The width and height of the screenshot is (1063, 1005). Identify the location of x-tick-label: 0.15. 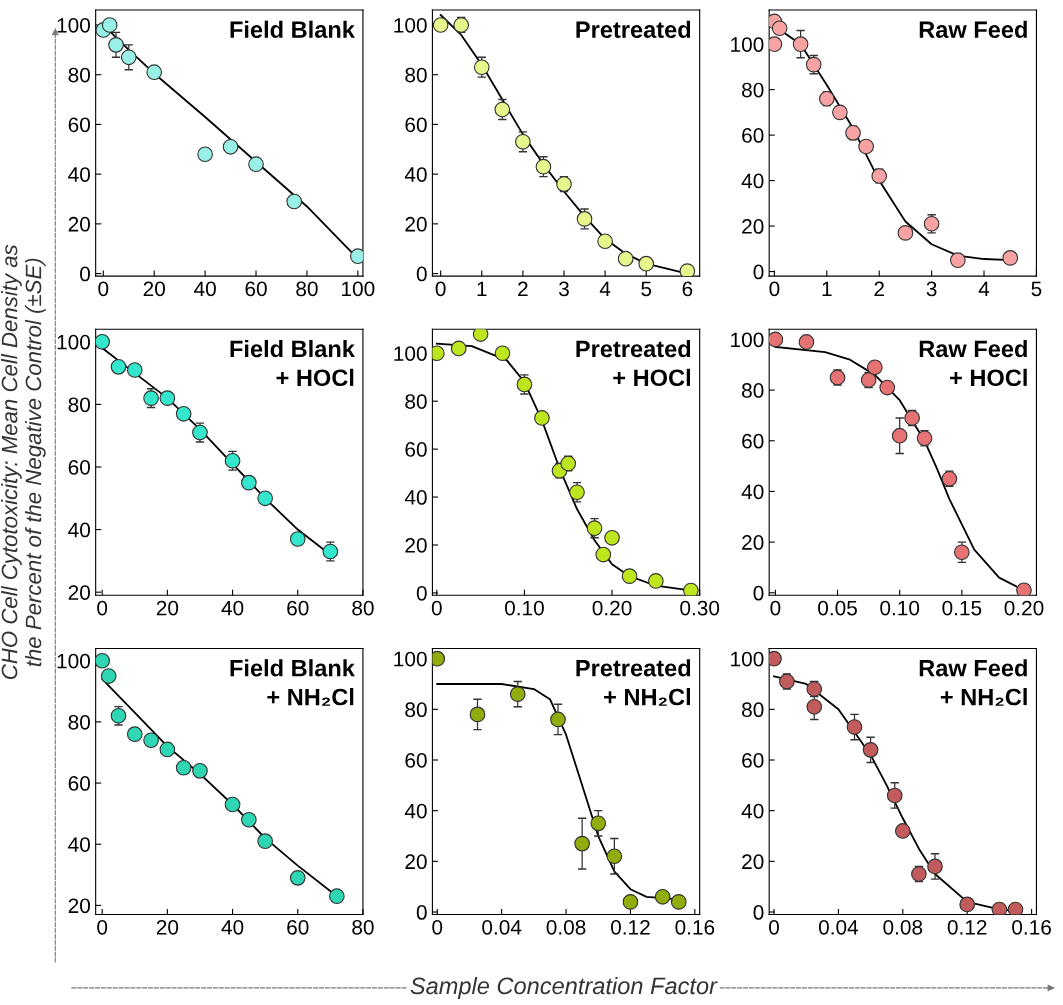
(962, 608).